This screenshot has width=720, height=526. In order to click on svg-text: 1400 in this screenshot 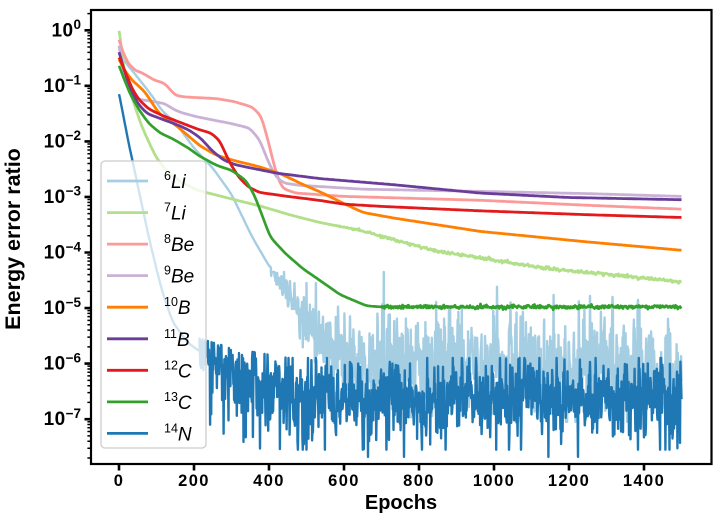, I will do `click(644, 481)`.